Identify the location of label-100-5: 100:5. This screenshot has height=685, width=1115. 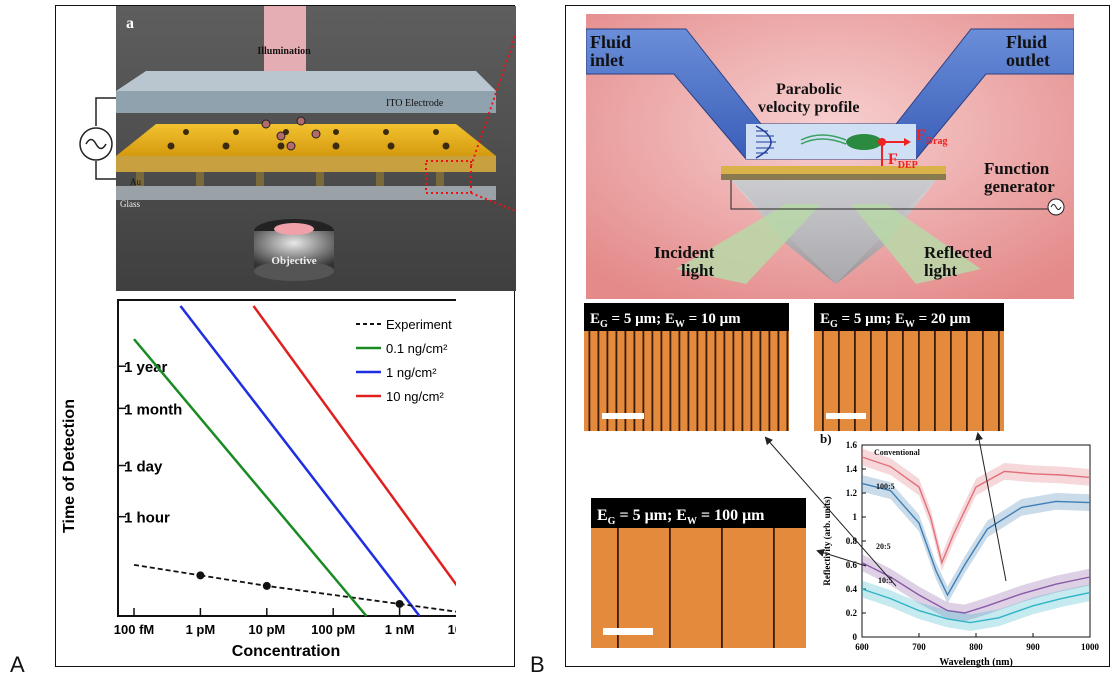
(885, 486).